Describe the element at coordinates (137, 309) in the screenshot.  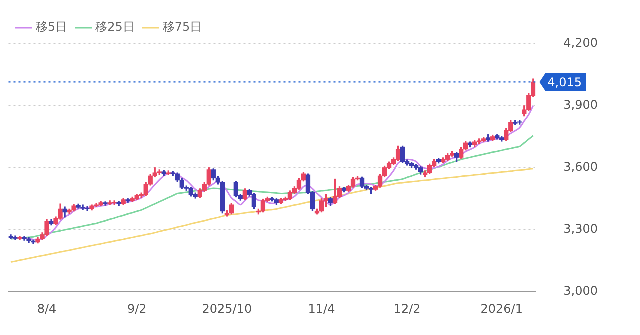
I see `x-tick-label: 9/2` at that location.